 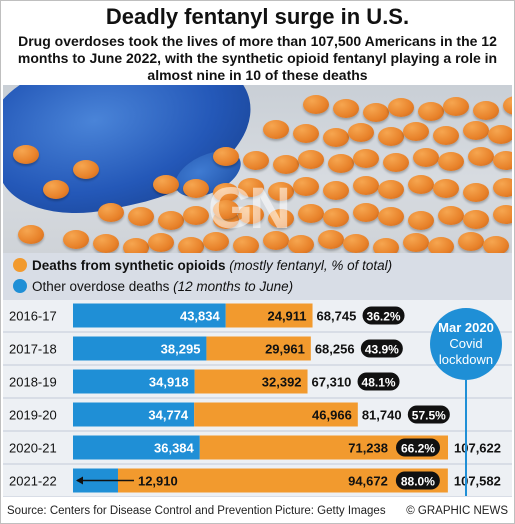 I want to click on share-label: 48.1%, so click(x=379, y=383).